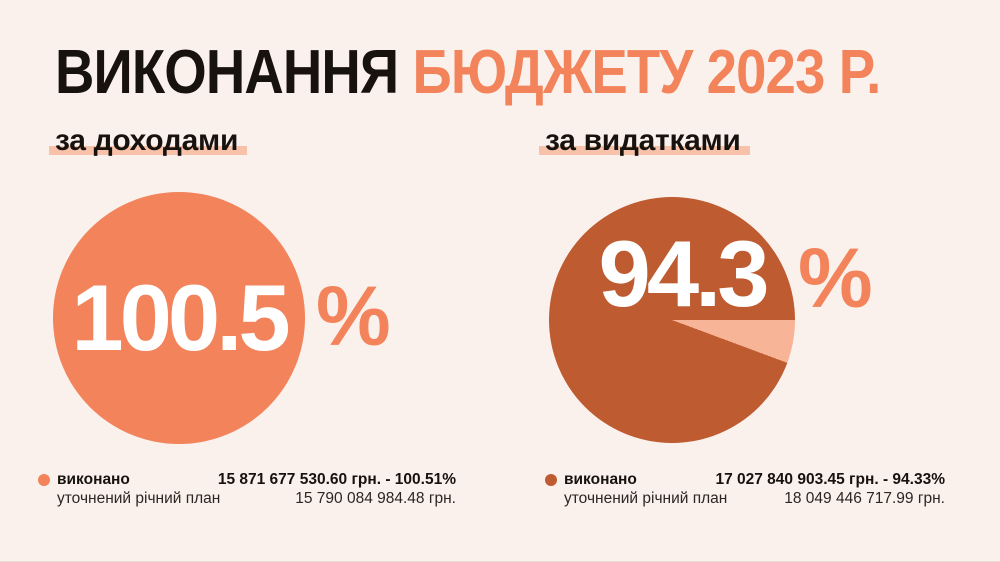  I want to click on revenues-subtitle-label: за доходами, so click(147, 140).